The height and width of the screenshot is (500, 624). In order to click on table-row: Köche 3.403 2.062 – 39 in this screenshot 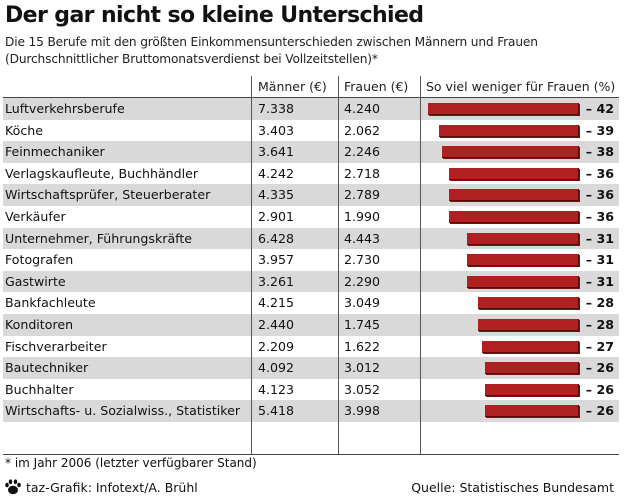, I will do `click(311, 131)`.